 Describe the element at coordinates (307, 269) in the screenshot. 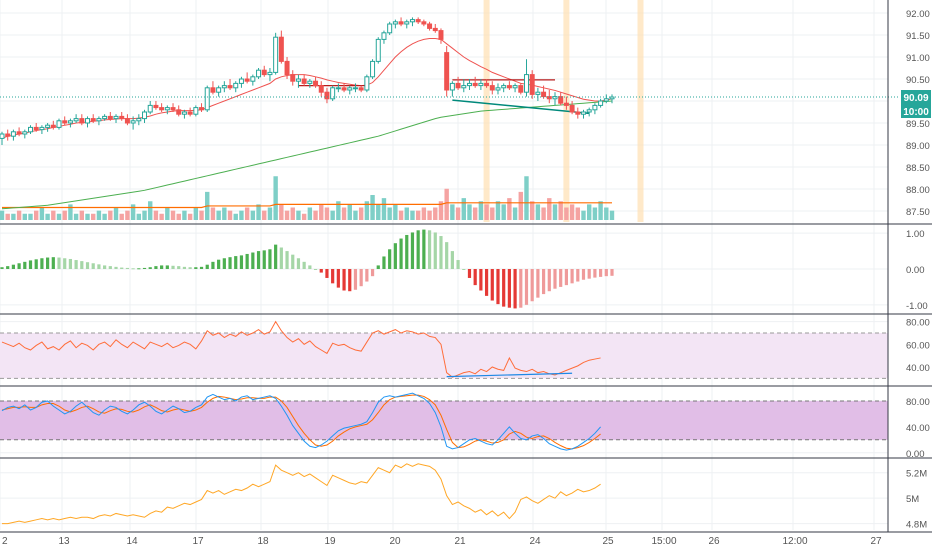

I see `macd-pane` at that location.